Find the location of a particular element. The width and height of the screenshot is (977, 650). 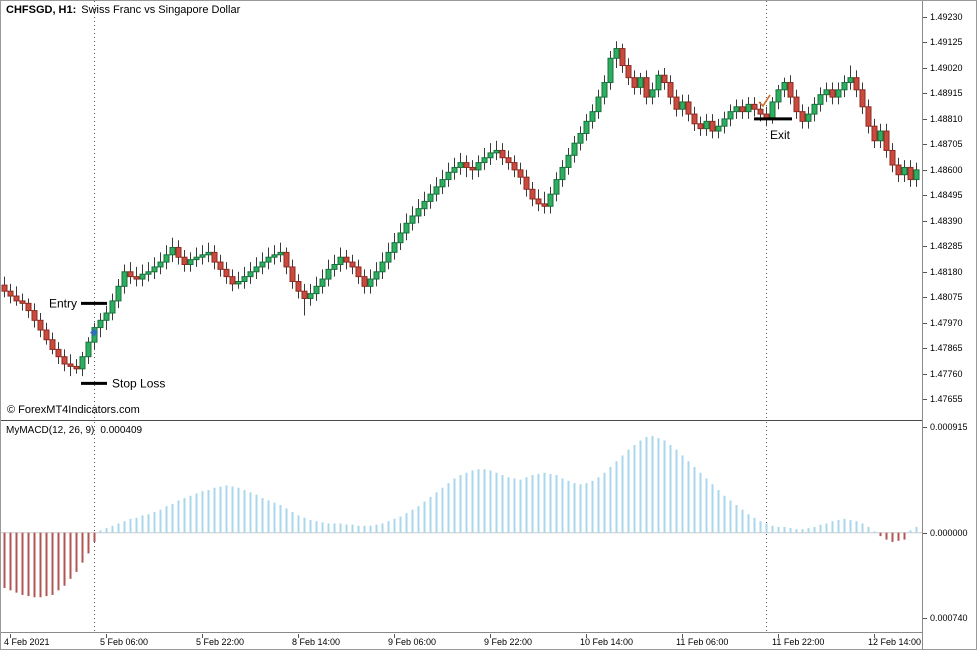

macd-scale: 0.000915 0.000000 0.000740 is located at coordinates (949, 528).